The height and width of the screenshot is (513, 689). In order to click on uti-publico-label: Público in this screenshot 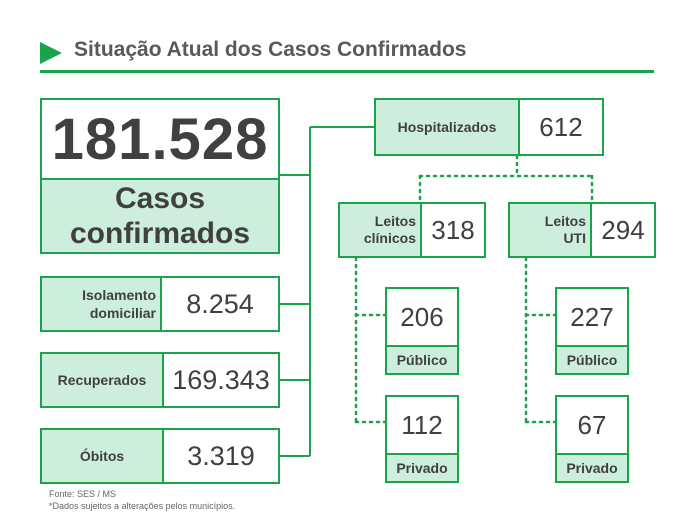, I will do `click(592, 359)`.